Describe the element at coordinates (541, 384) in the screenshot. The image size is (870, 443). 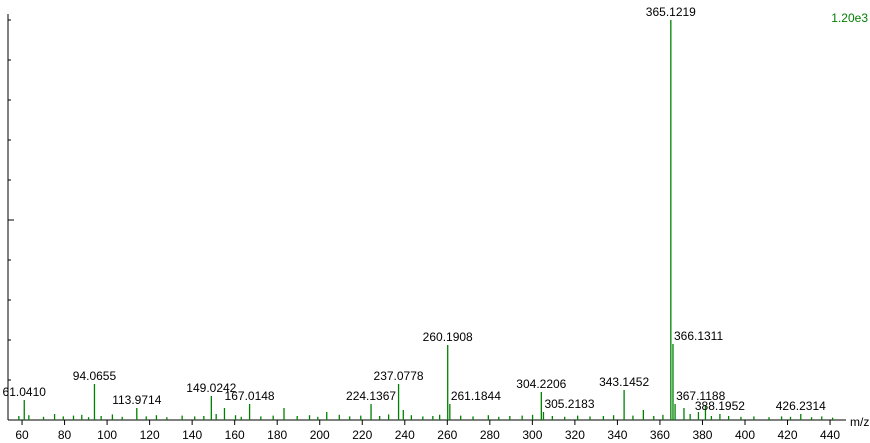
I see `peak-label: 304.2206` at that location.